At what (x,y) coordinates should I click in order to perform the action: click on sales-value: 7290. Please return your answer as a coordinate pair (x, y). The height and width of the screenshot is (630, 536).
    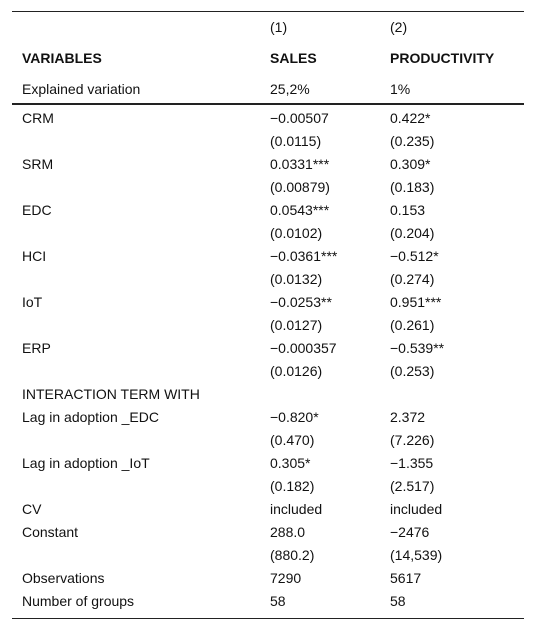
    Looking at the image, I should click on (286, 578).